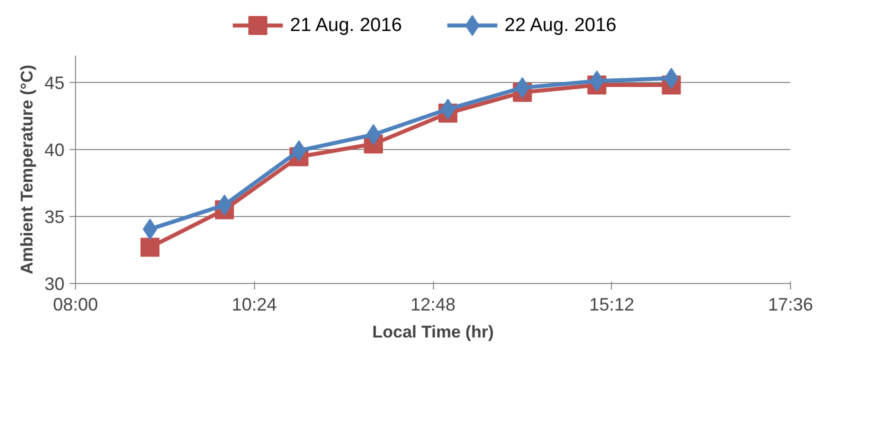 Image resolution: width=896 pixels, height=445 pixels. I want to click on legend-label: 21 Aug. 2016, so click(346, 25).